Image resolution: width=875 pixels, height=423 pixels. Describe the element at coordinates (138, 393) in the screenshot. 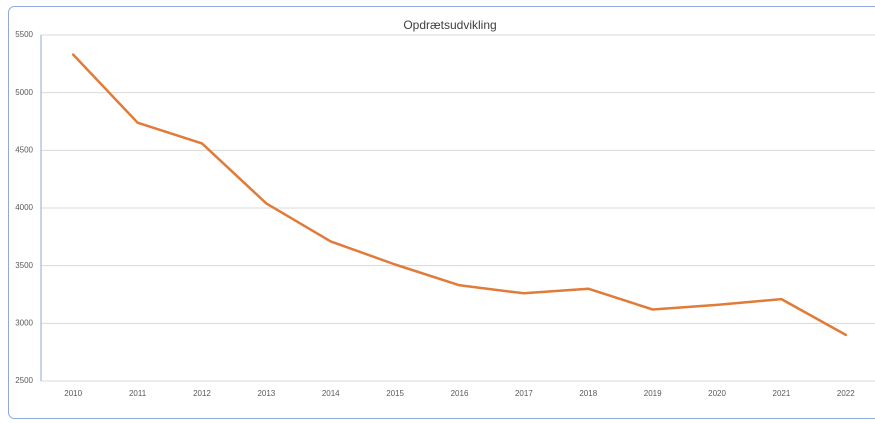

I see `x-tick-label: 2011` at that location.